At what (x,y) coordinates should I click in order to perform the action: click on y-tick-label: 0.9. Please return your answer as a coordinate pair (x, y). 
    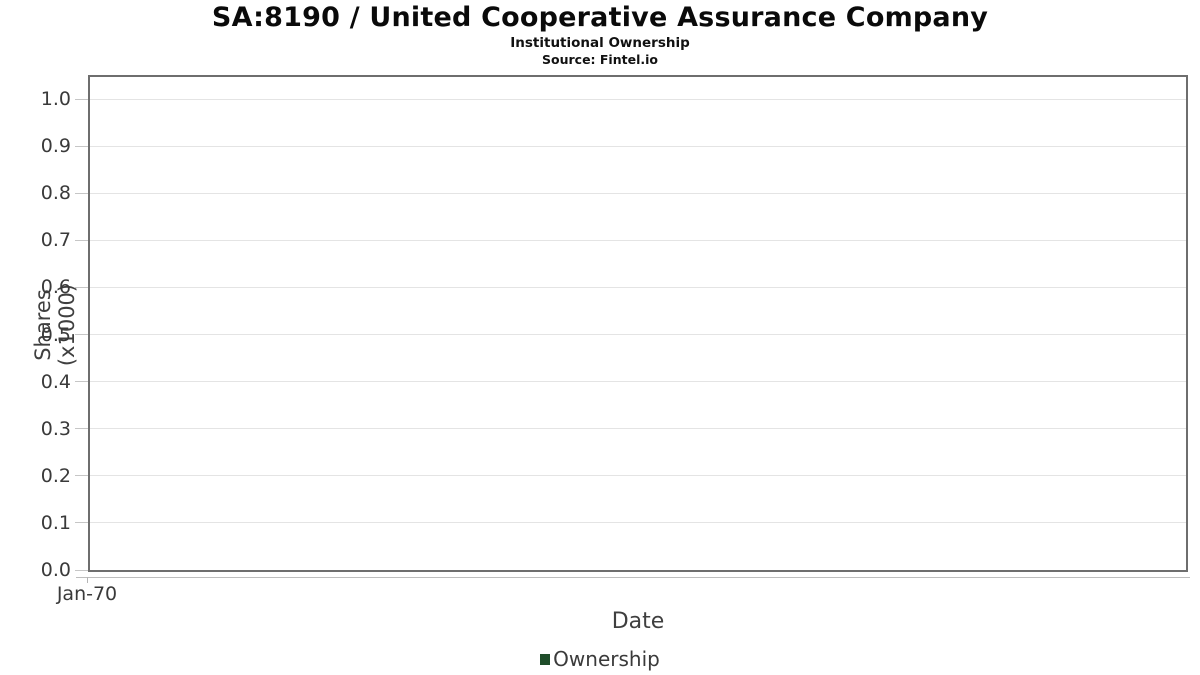
    Looking at the image, I should click on (55, 146).